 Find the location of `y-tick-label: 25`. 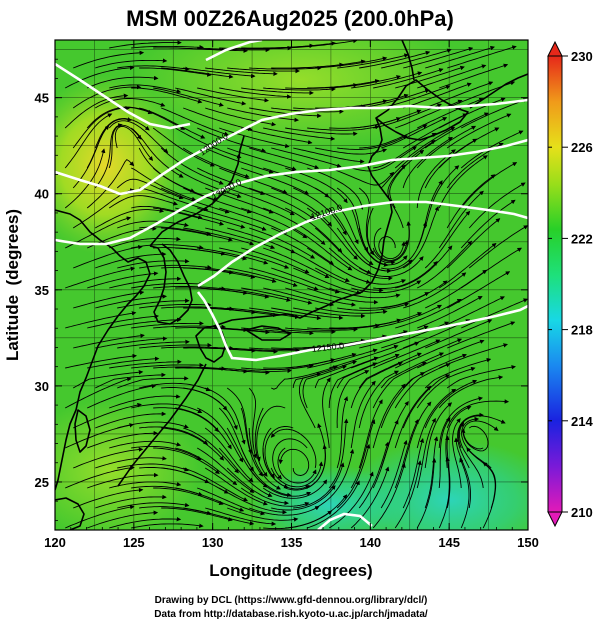

y-tick-label: 25 is located at coordinates (42, 482).